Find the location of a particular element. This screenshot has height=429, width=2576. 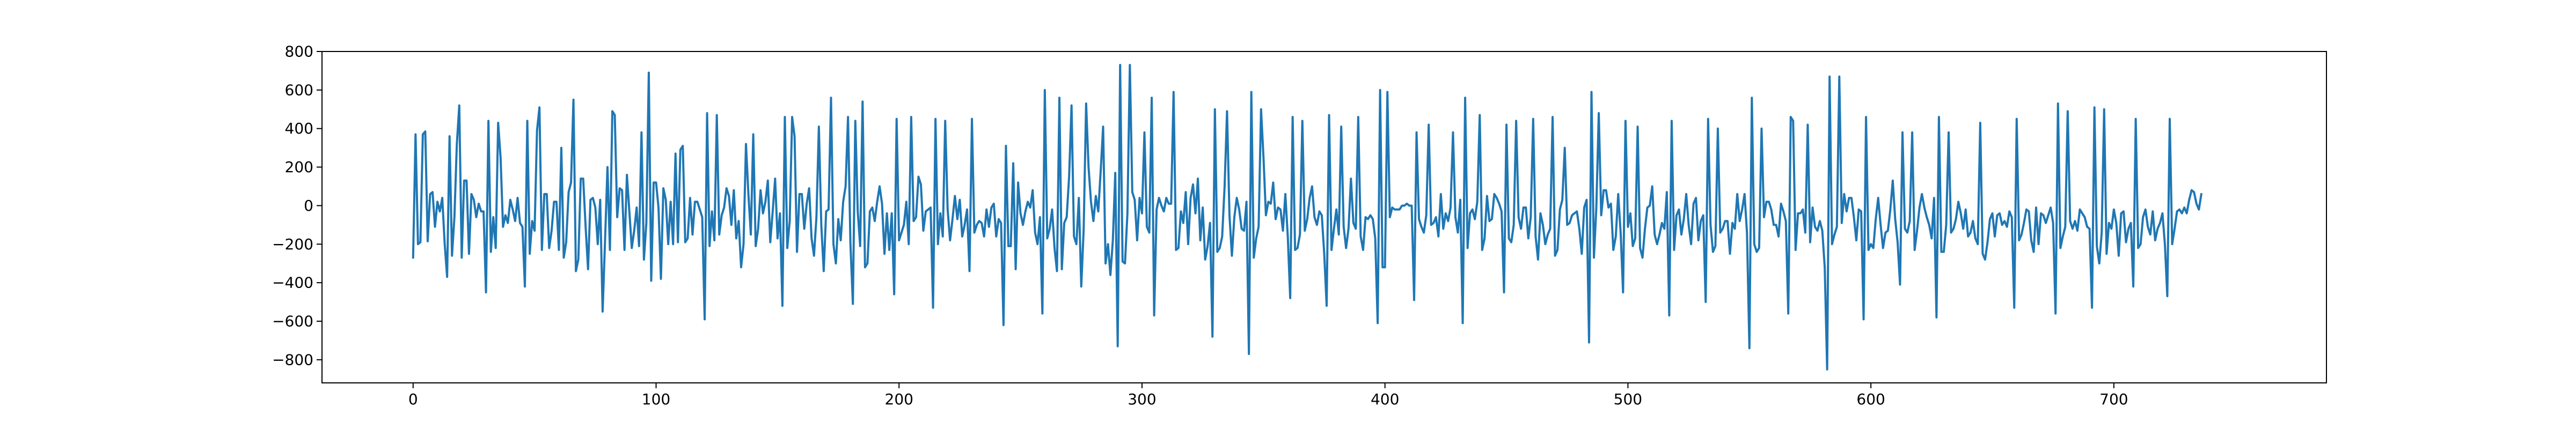

x-tick-label: 0 is located at coordinates (413, 399).